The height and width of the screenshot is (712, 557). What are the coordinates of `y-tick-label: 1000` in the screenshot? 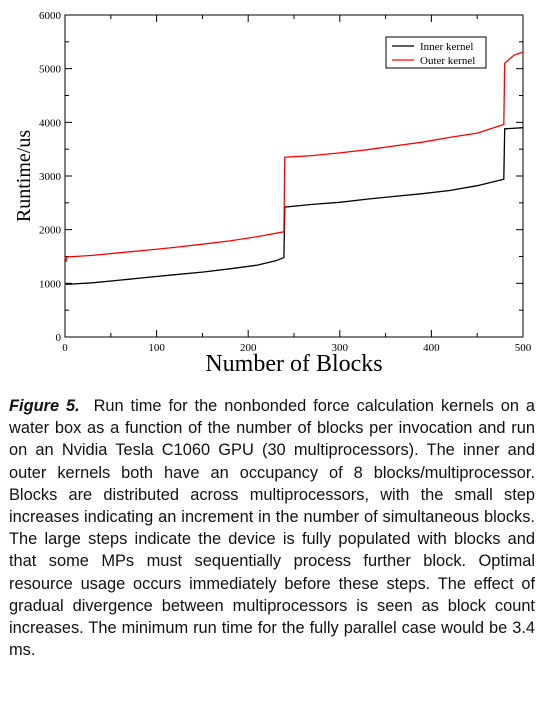 It's located at (50, 284).